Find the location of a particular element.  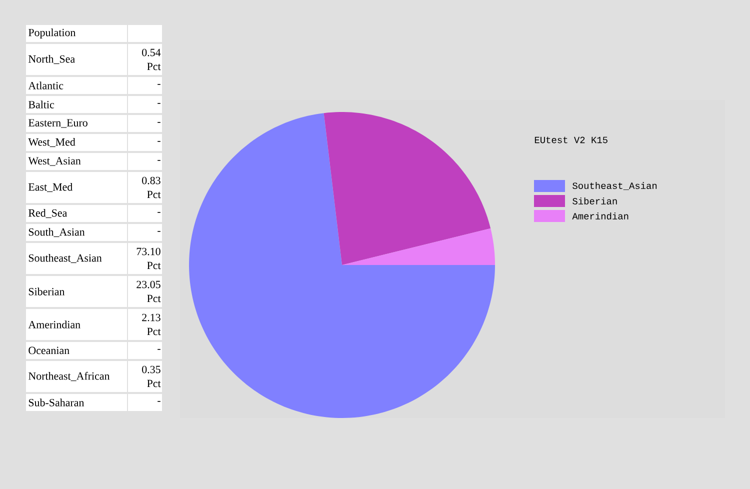

category-label: Amerindian is located at coordinates (54, 324).